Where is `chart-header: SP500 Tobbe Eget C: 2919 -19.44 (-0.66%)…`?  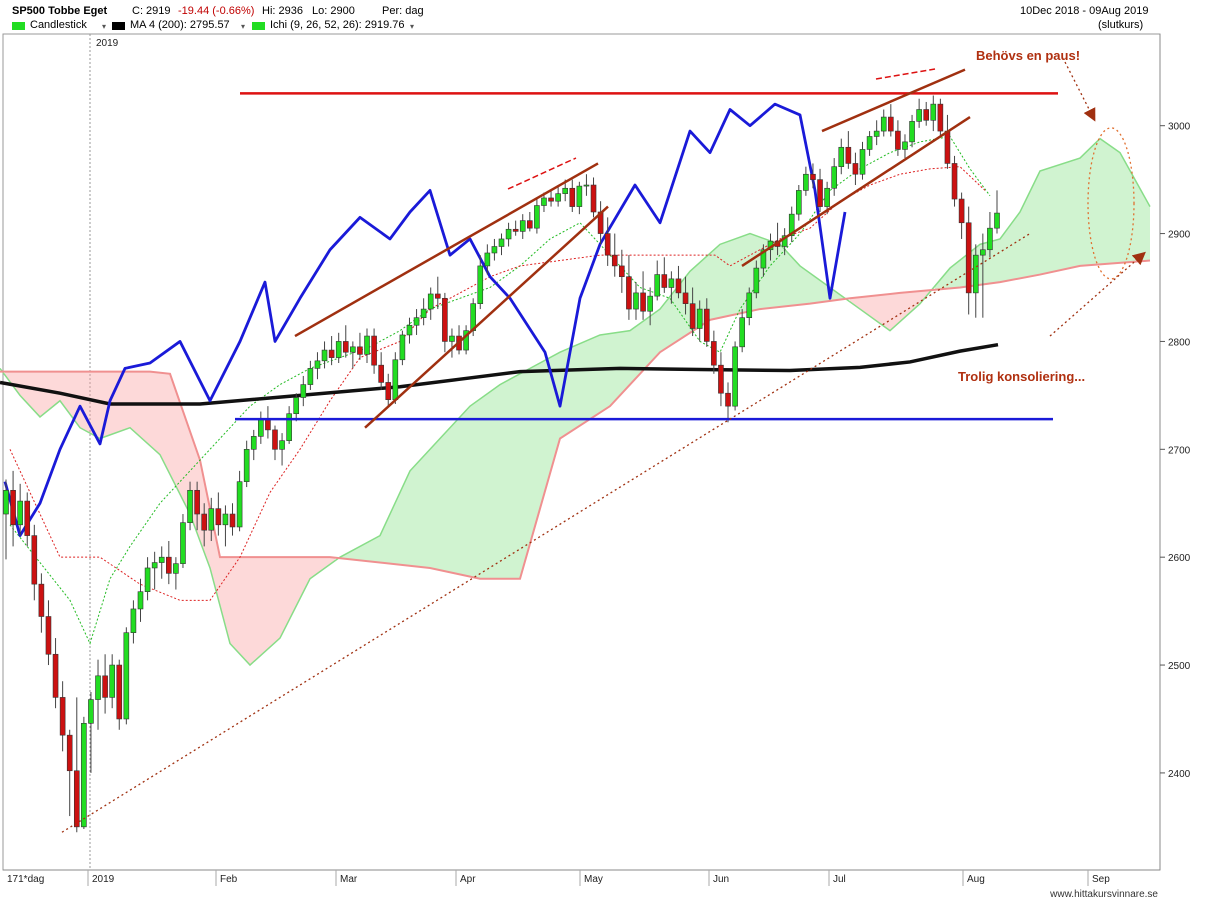
chart-header: SP500 Tobbe Eget C: 2919 -19.44 (-0.66%)… is located at coordinates (580, 17).